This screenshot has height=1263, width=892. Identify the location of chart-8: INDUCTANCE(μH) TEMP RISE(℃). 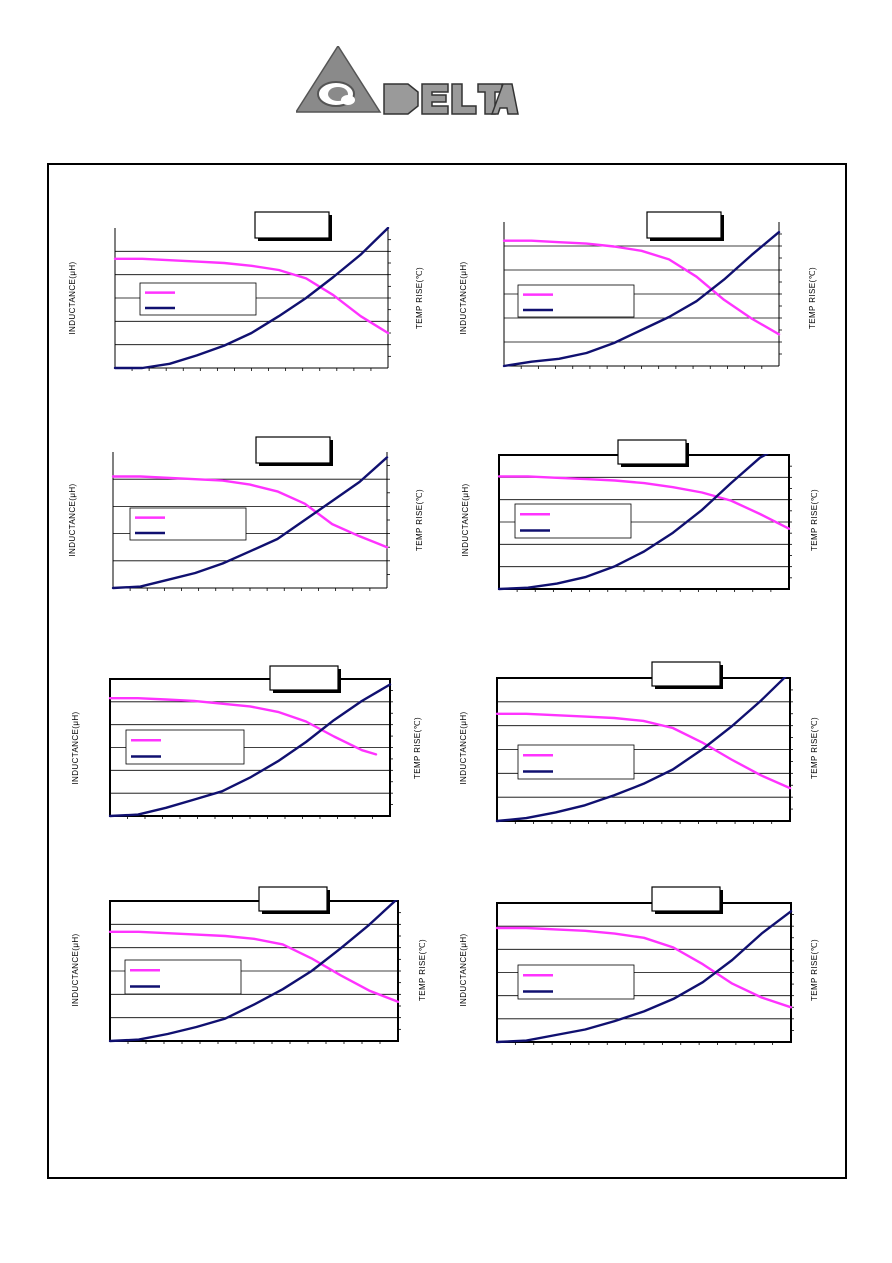
(639, 963).